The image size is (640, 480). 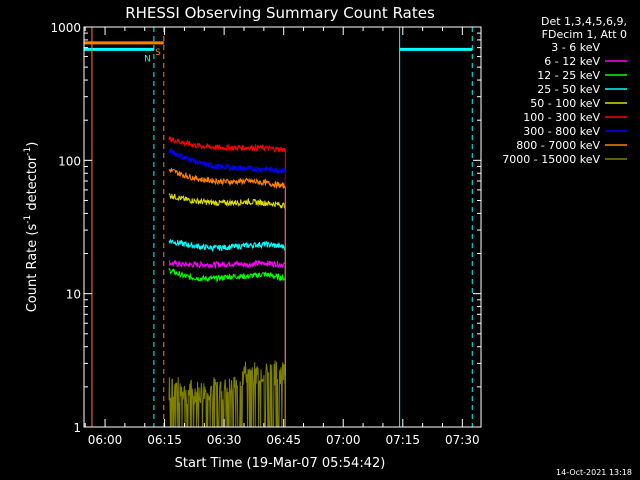 What do you see at coordinates (584, 21) in the screenshot?
I see `legend-header: Det 1,3,4,5,6,9,` at bounding box center [584, 21].